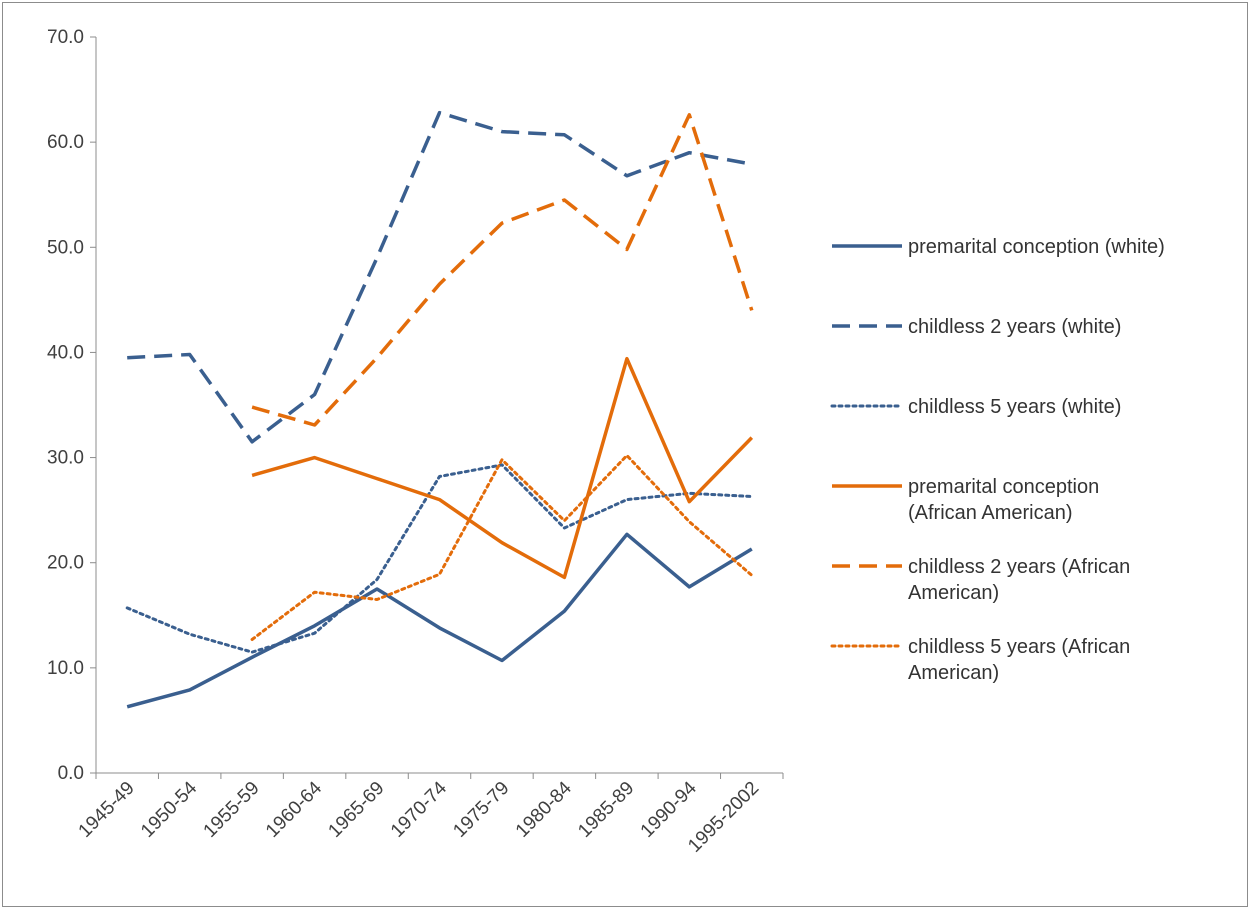  I want to click on x-tick-label: 1990-94, so click(669, 809).